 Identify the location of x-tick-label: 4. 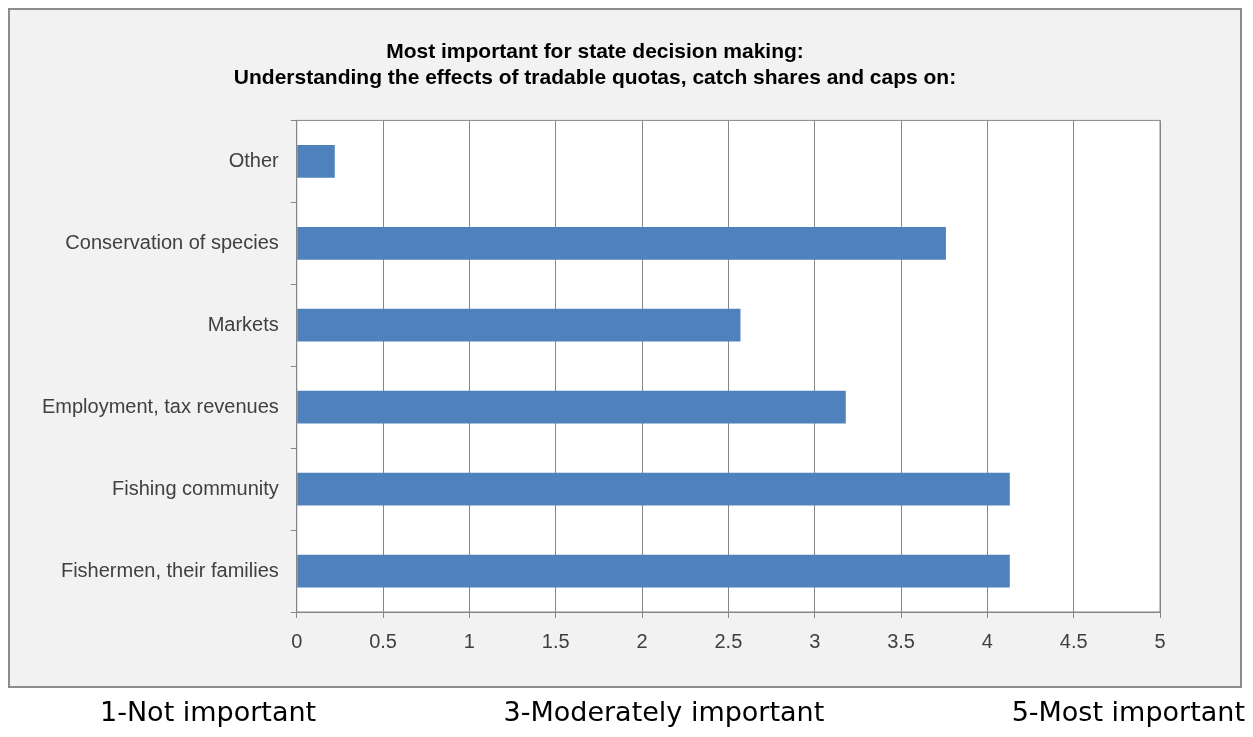
(987, 640).